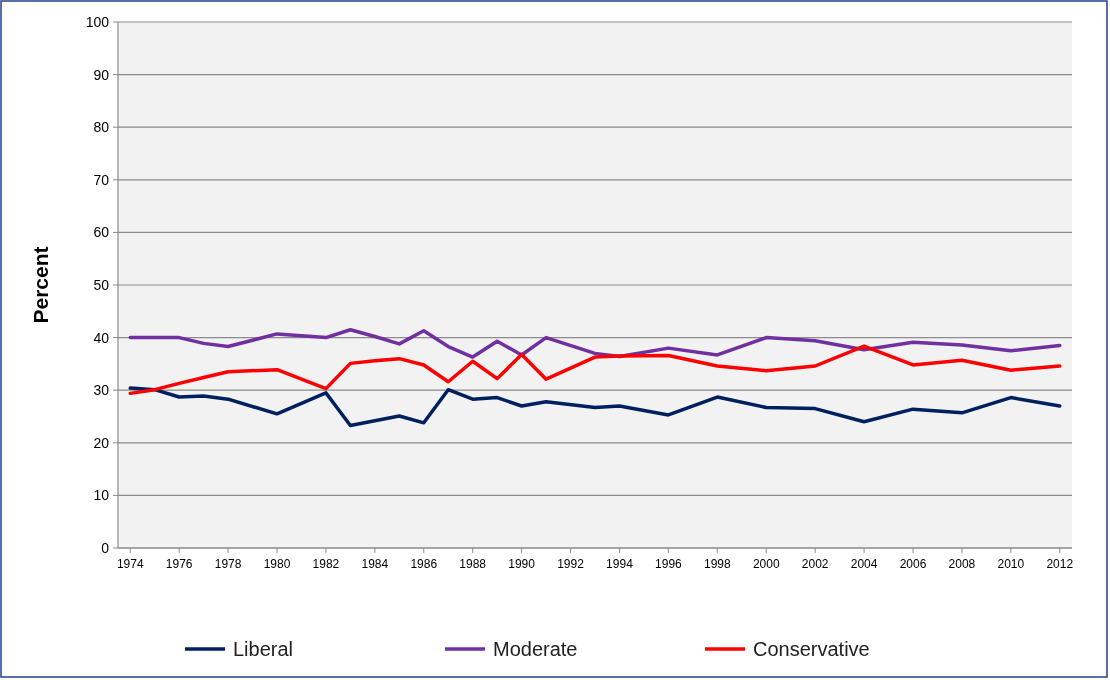 The width and height of the screenshot is (1110, 680). Describe the element at coordinates (811, 649) in the screenshot. I see `legend-label: Conservative` at that location.